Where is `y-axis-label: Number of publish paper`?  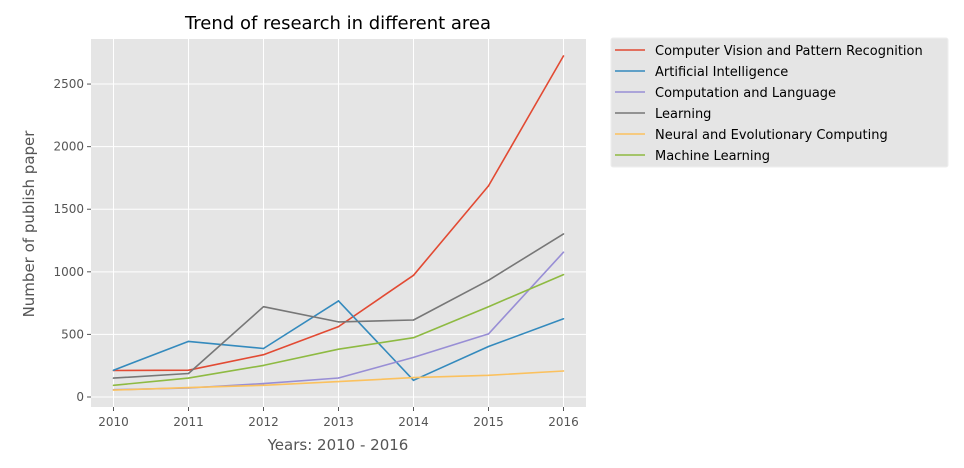 y-axis-label: Number of publish paper is located at coordinates (29, 224).